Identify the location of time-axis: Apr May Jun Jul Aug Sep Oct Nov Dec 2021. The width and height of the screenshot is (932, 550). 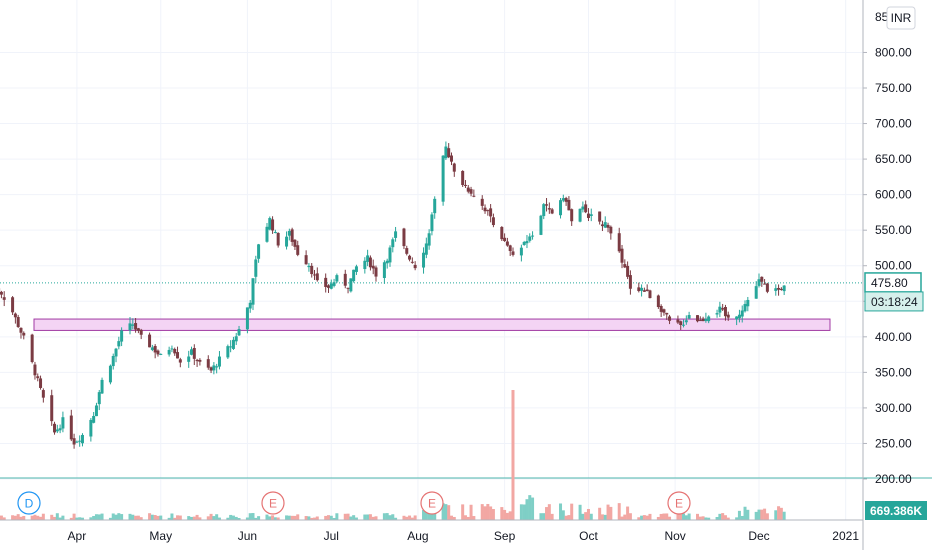
(431, 531).